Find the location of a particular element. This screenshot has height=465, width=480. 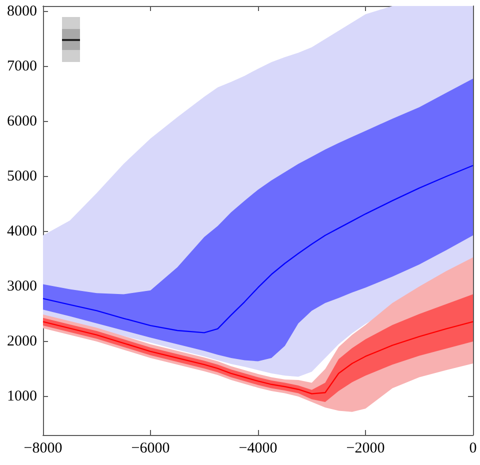

y-tick-label: 4000 is located at coordinates (22, 232).